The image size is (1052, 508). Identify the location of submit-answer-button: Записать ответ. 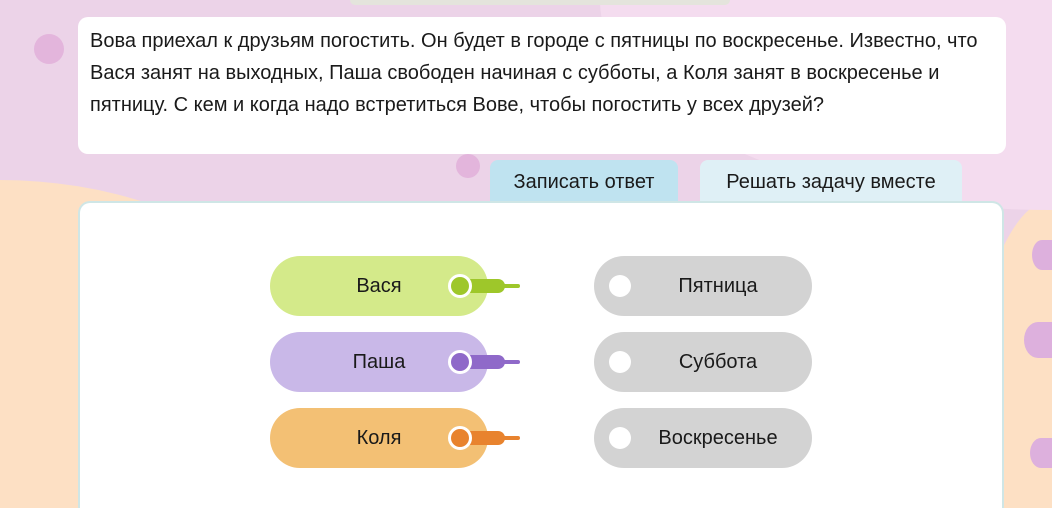
(584, 182).